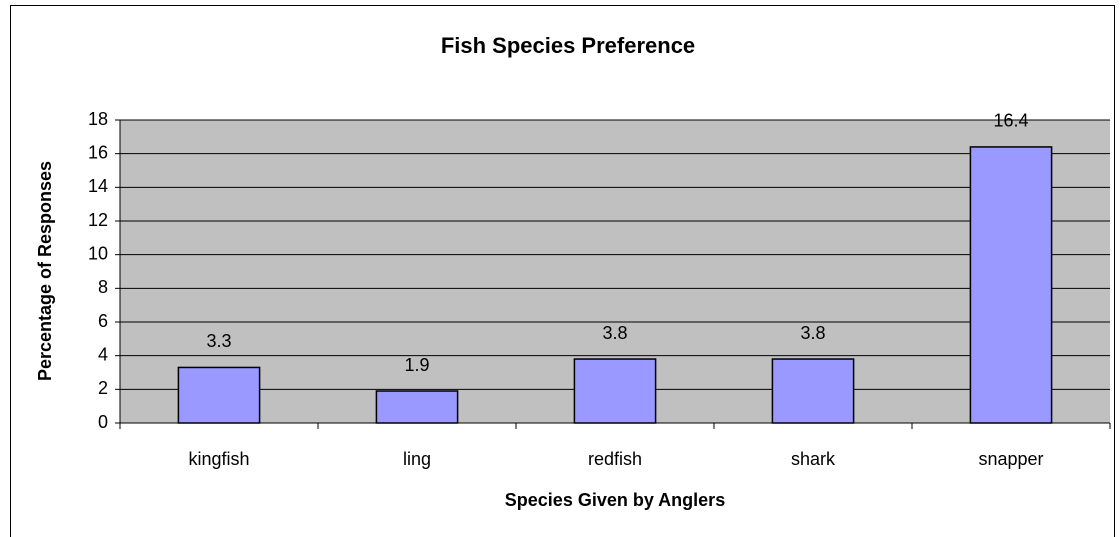 This screenshot has height=537, width=1120. I want to click on x-tick-label: snapper, so click(1010, 459).